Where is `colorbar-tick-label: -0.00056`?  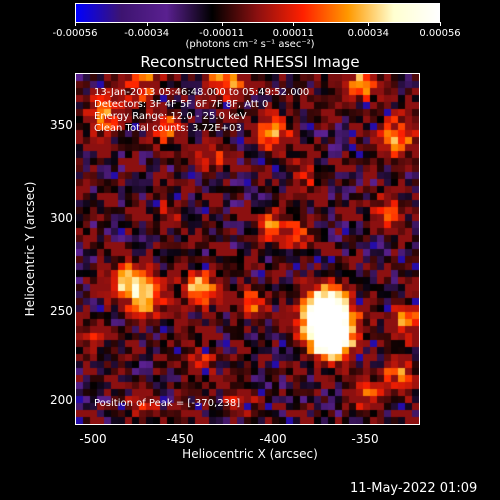 colorbar-tick-label: -0.00056 is located at coordinates (75, 33).